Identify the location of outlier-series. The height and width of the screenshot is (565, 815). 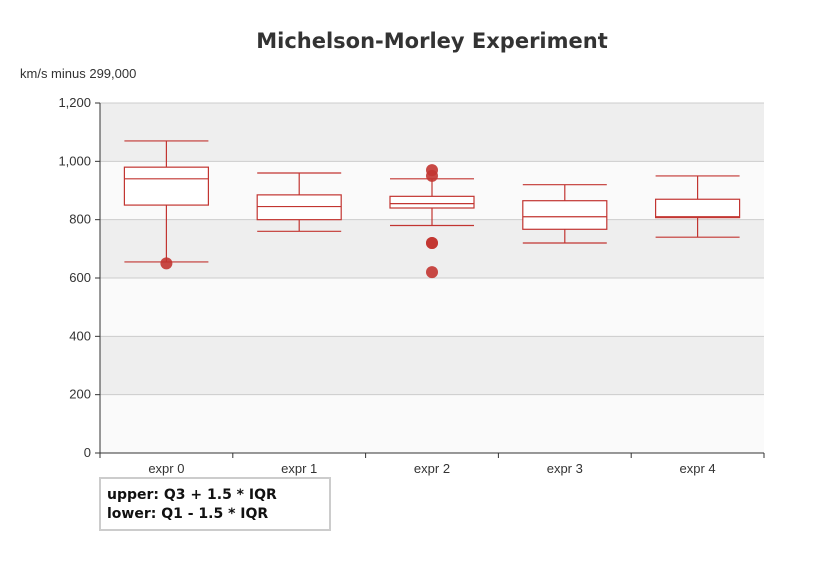
(299, 221).